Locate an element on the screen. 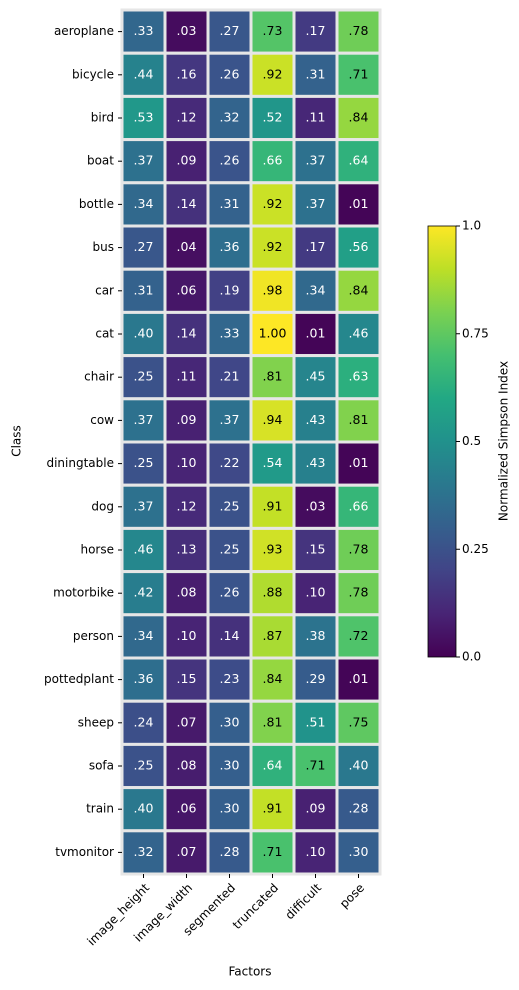  y-tick-label: cow is located at coordinates (102, 420).